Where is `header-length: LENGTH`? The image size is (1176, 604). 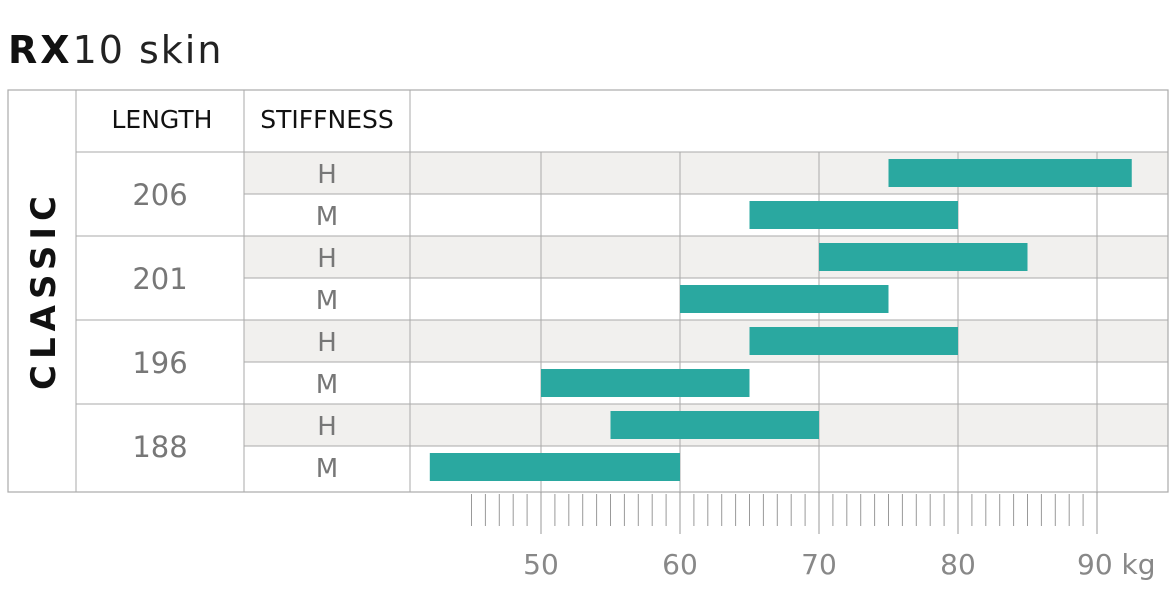
header-length: LENGTH is located at coordinates (162, 119).